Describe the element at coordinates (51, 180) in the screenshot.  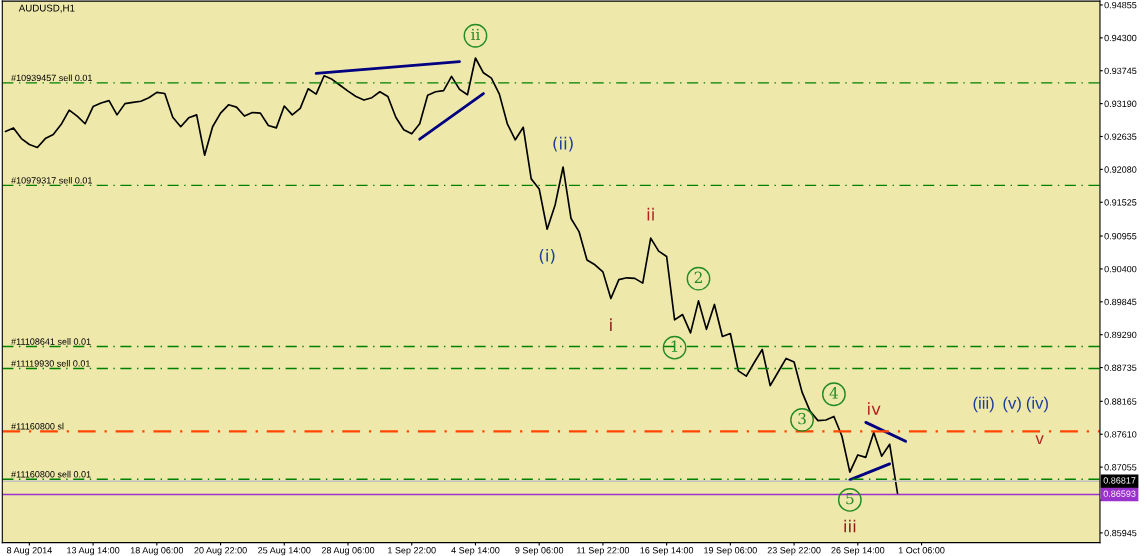
I see `ref-line-label: #10979317 sell 0.01` at that location.